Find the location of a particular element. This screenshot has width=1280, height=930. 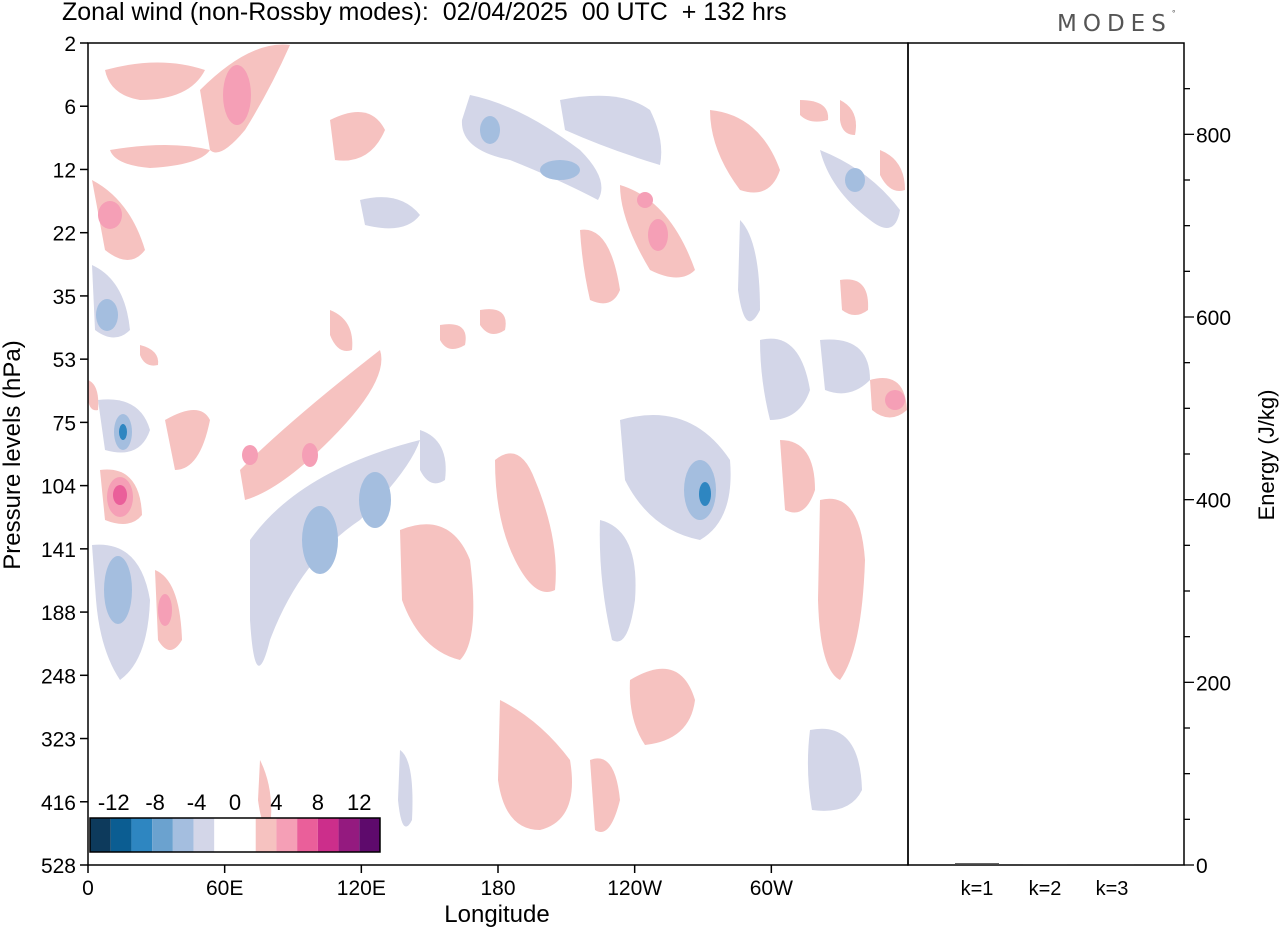

y-tick-label: 75 is located at coordinates (64, 423).